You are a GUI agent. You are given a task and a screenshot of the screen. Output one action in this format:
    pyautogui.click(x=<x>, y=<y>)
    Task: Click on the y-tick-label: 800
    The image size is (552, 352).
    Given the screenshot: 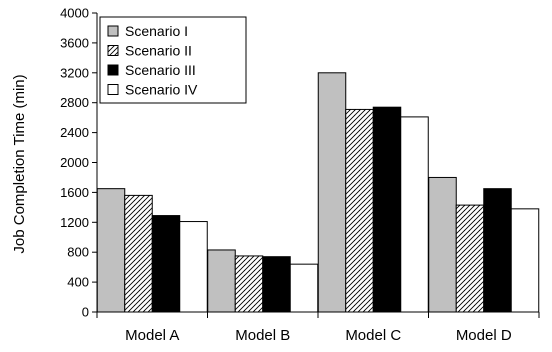 What is the action you would take?
    pyautogui.click(x=78, y=252)
    